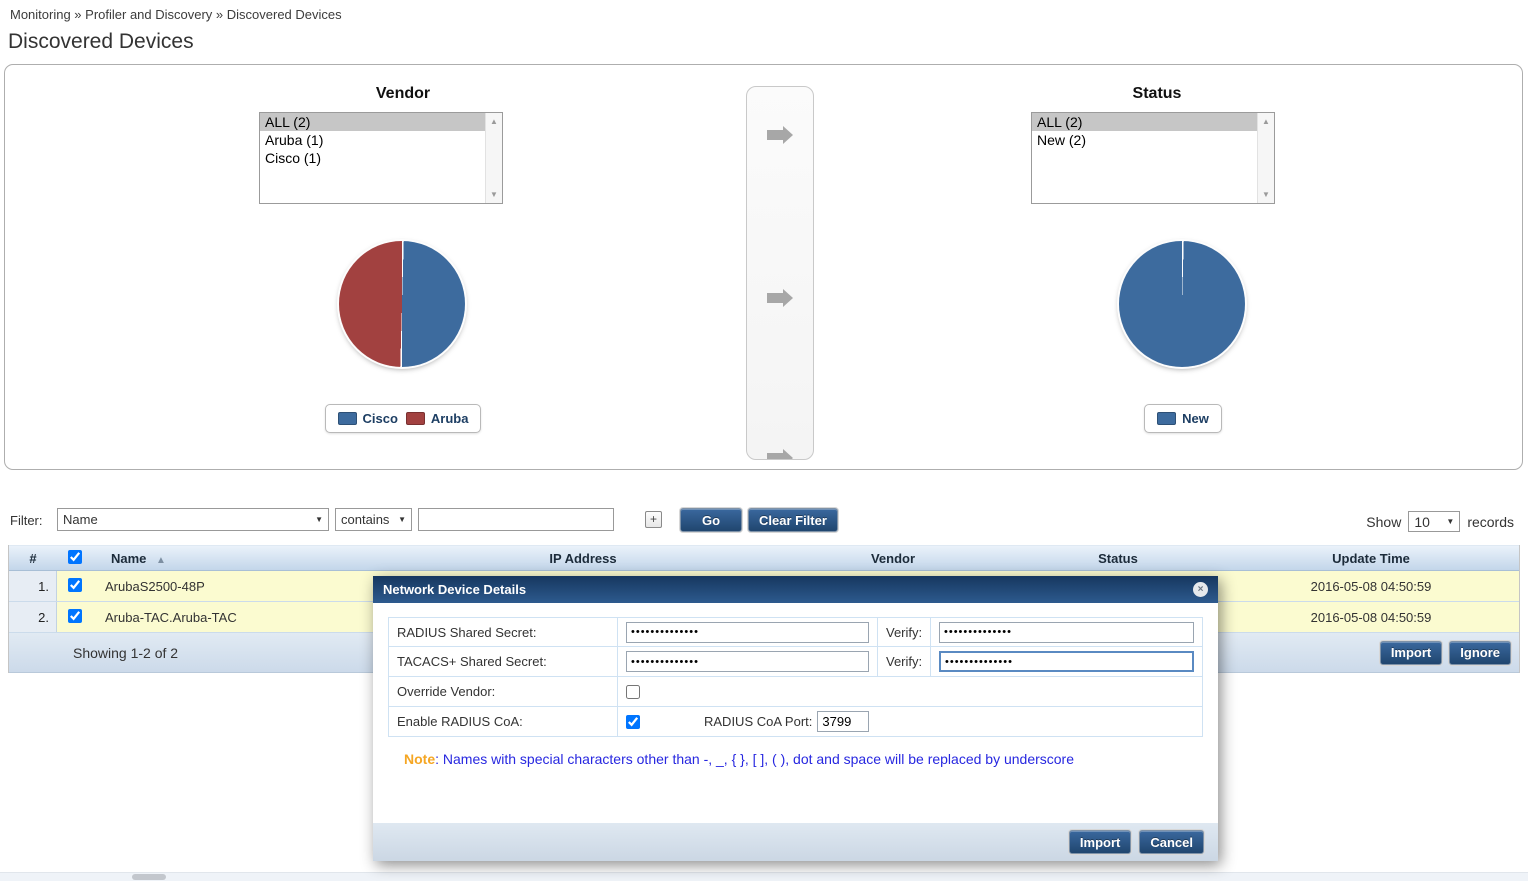 This screenshot has width=1528, height=881. Describe the element at coordinates (293, 158) in the screenshot. I see `vendor-option-cisco: Cisco (1)` at that location.